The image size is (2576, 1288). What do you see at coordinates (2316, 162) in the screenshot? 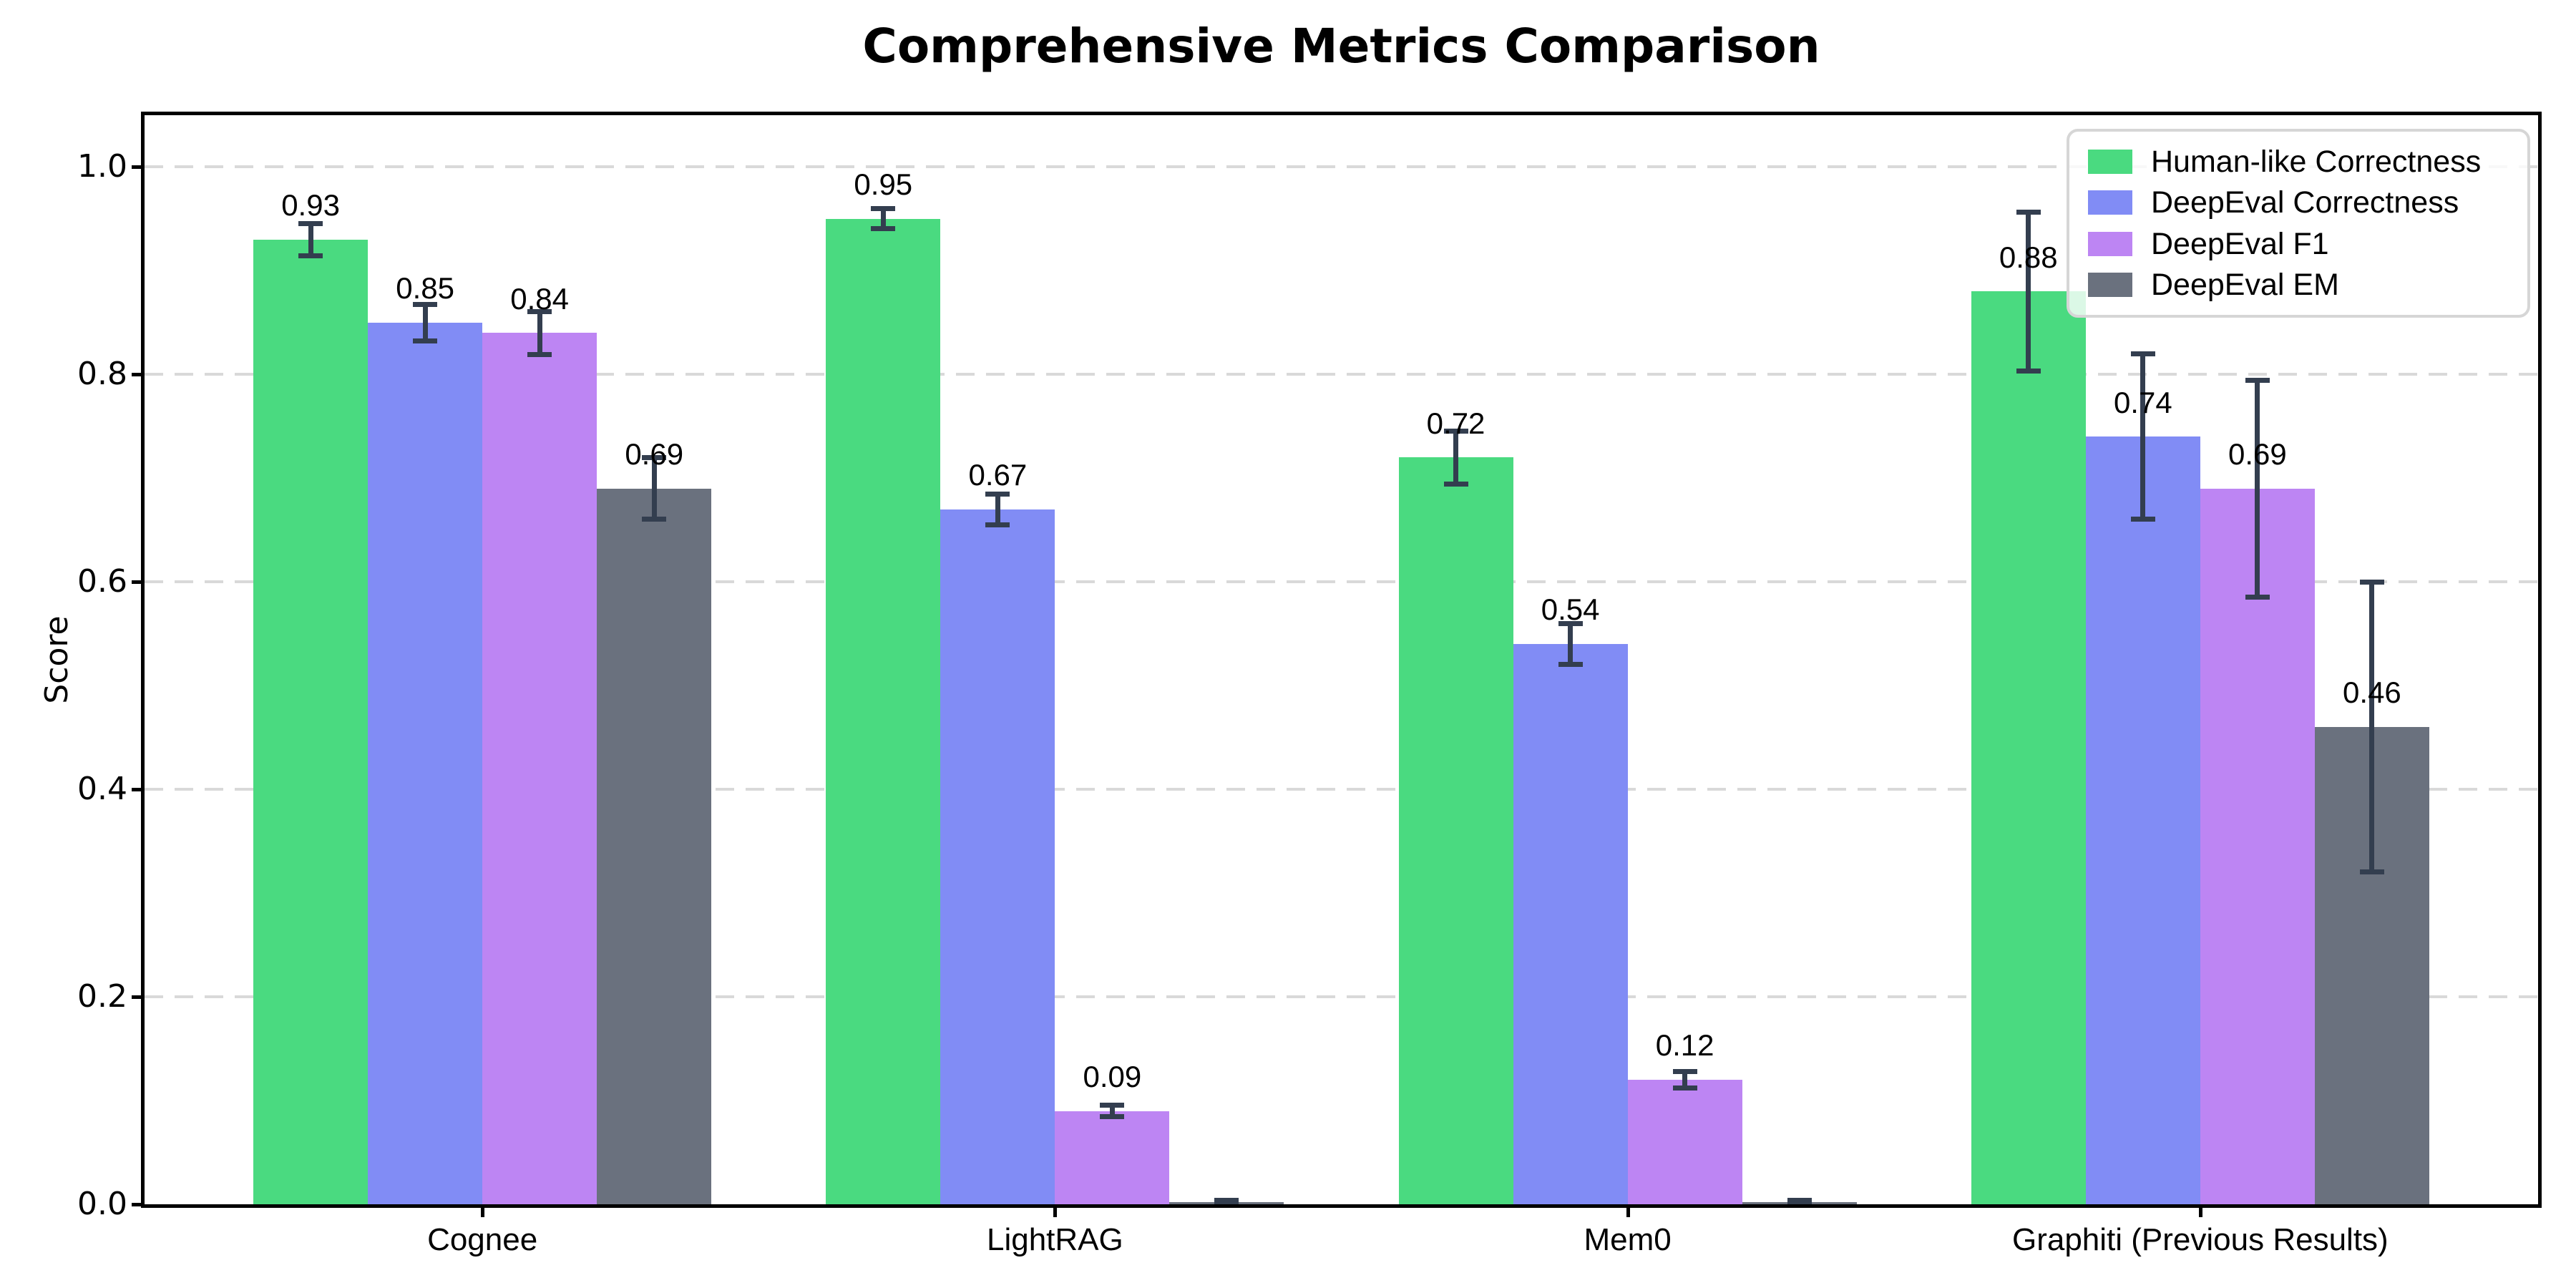
I see `legend-label: Human-like Correctness` at bounding box center [2316, 162].